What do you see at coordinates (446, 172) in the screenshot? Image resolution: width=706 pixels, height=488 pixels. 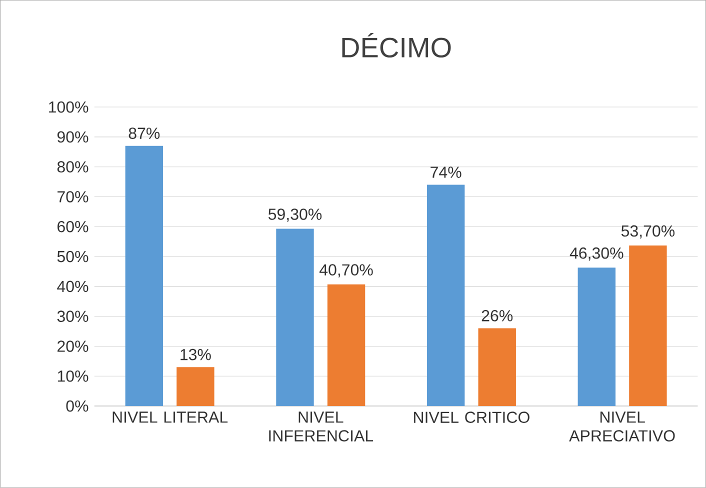 I see `data-label: 74%` at bounding box center [446, 172].